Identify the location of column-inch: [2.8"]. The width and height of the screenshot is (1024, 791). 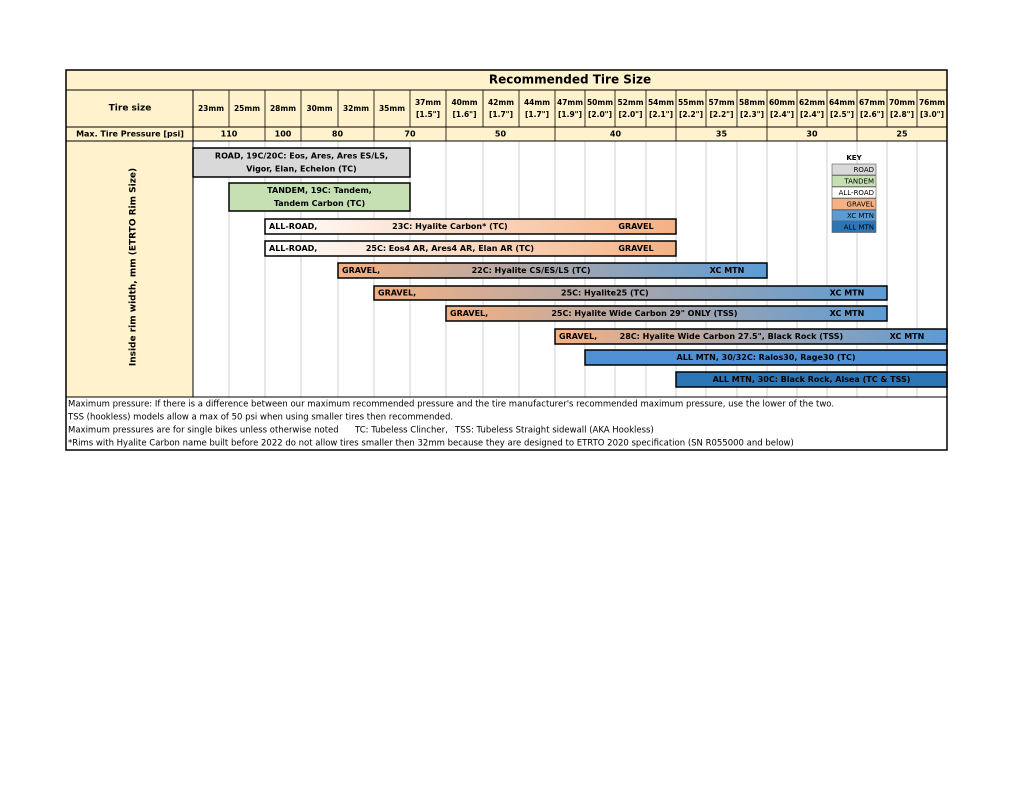
(902, 114).